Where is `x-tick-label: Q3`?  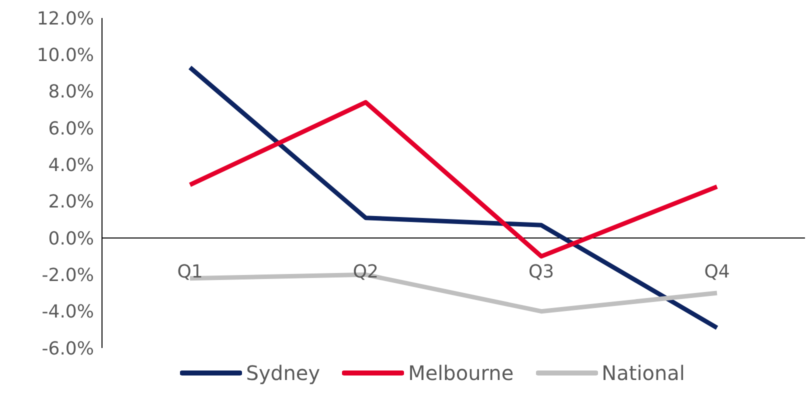 x-tick-label: Q3 is located at coordinates (541, 271).